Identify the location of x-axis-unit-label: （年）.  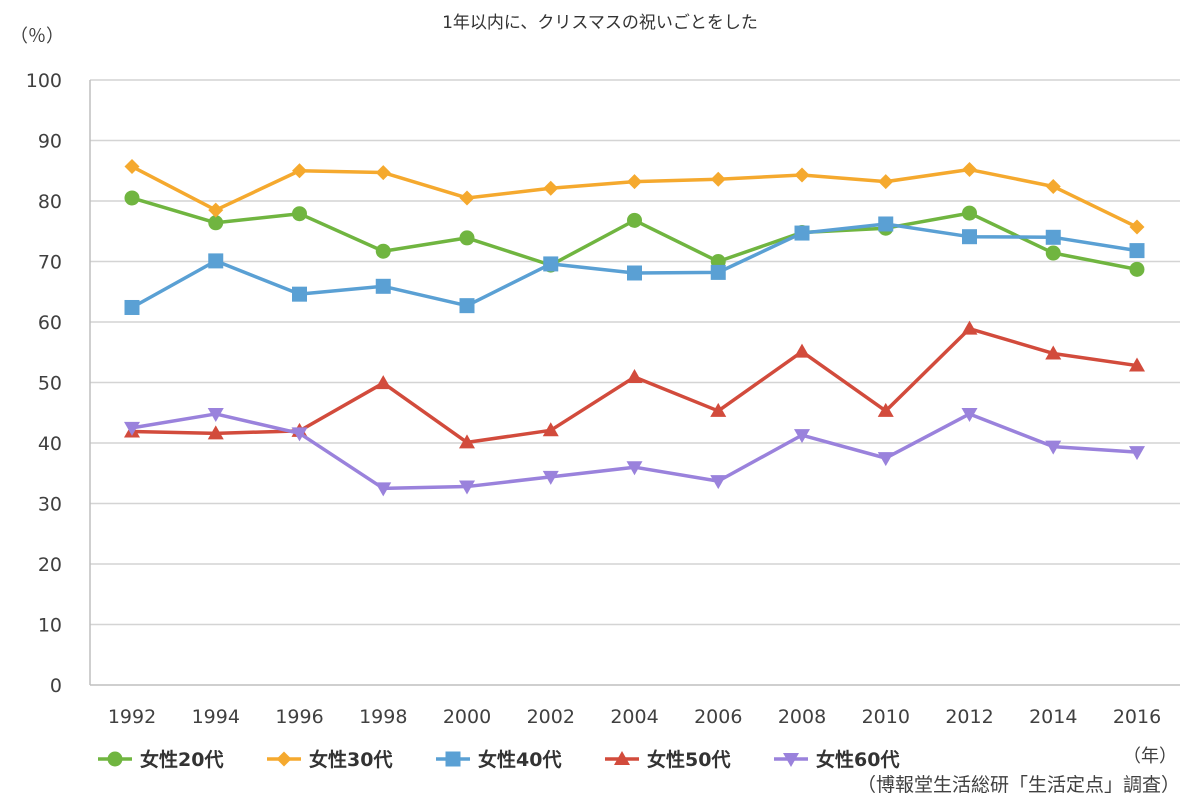
(1150, 756).